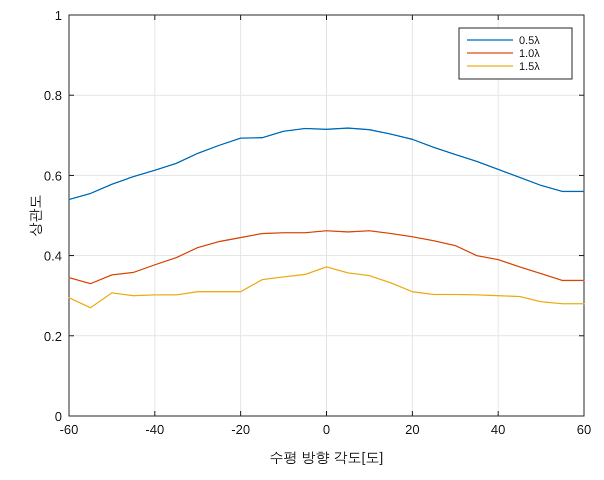 The height and width of the screenshot is (480, 604). What do you see at coordinates (327, 457) in the screenshot?
I see `x-axis-title: 수평 방향 각도[도]` at bounding box center [327, 457].